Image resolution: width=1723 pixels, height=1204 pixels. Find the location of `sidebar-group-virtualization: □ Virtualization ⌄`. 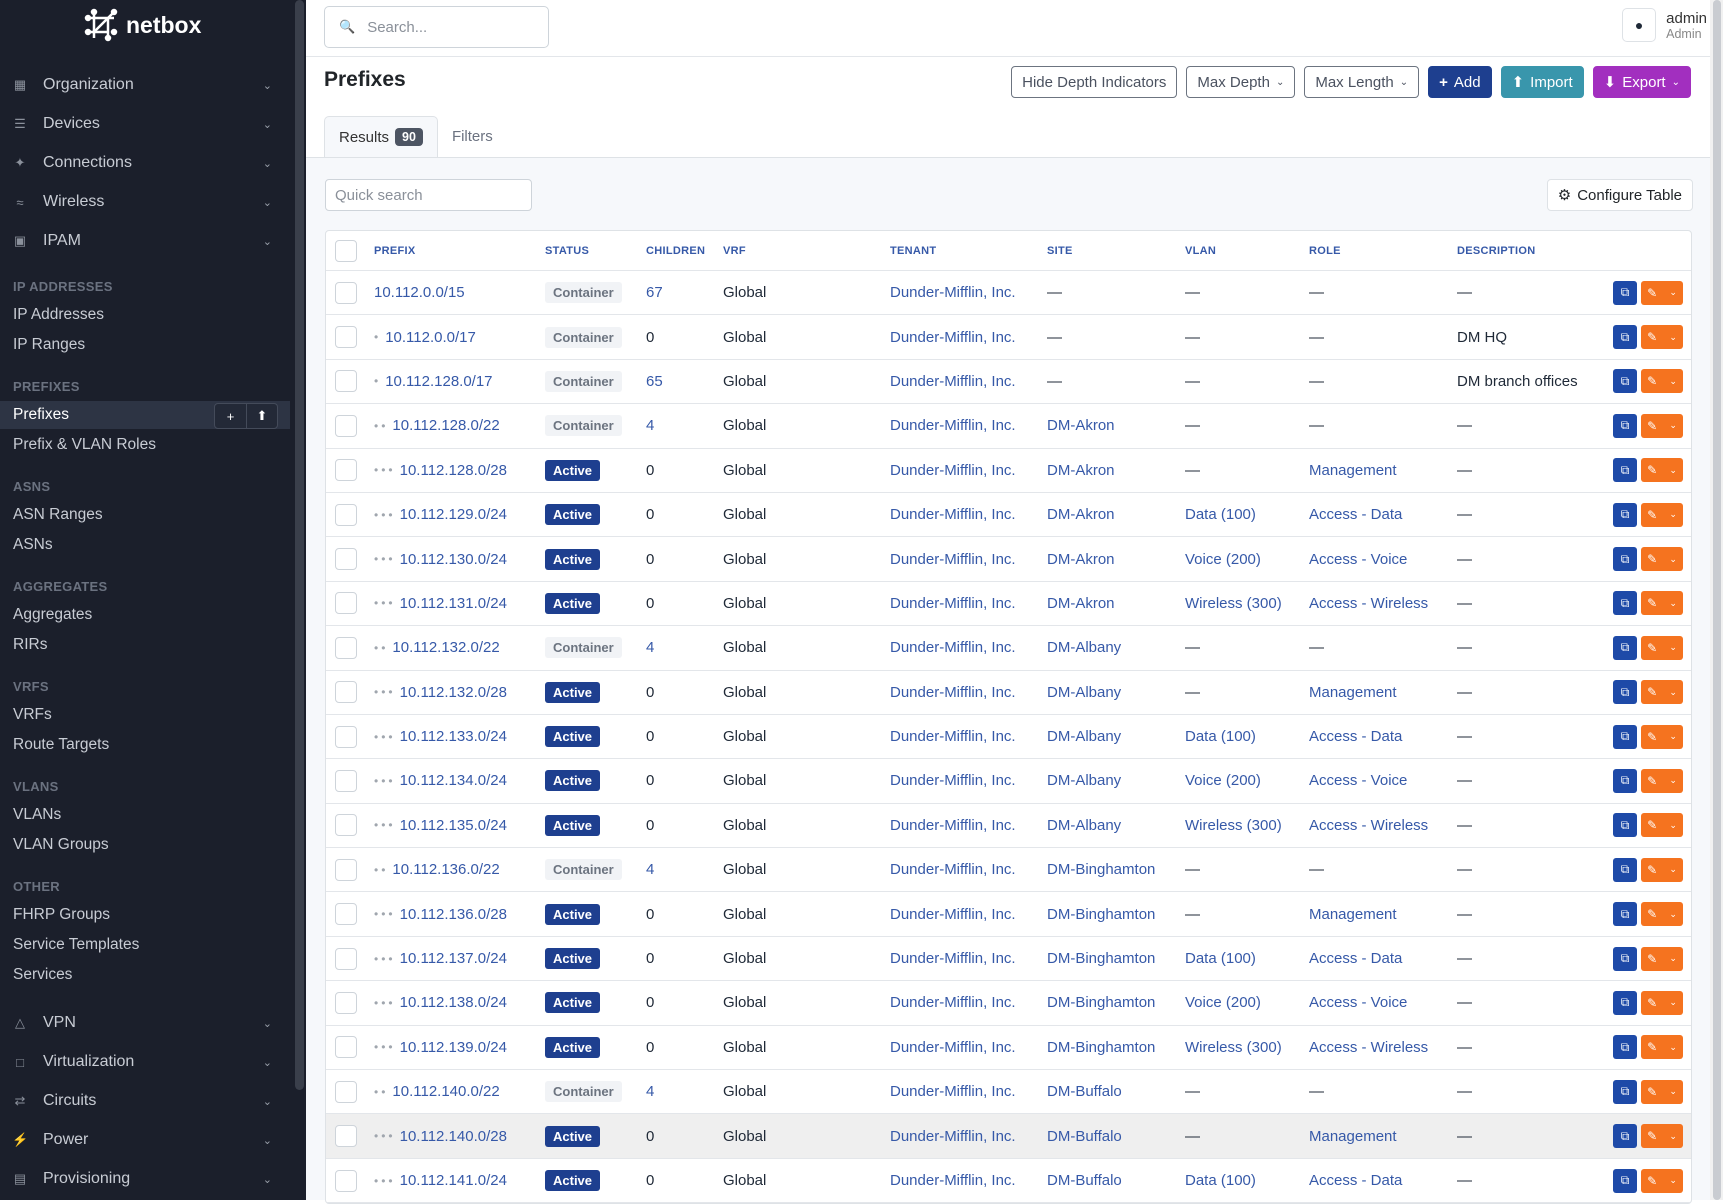

sidebar-group-virtualization: □ Virtualization ⌄ is located at coordinates (145, 1062).